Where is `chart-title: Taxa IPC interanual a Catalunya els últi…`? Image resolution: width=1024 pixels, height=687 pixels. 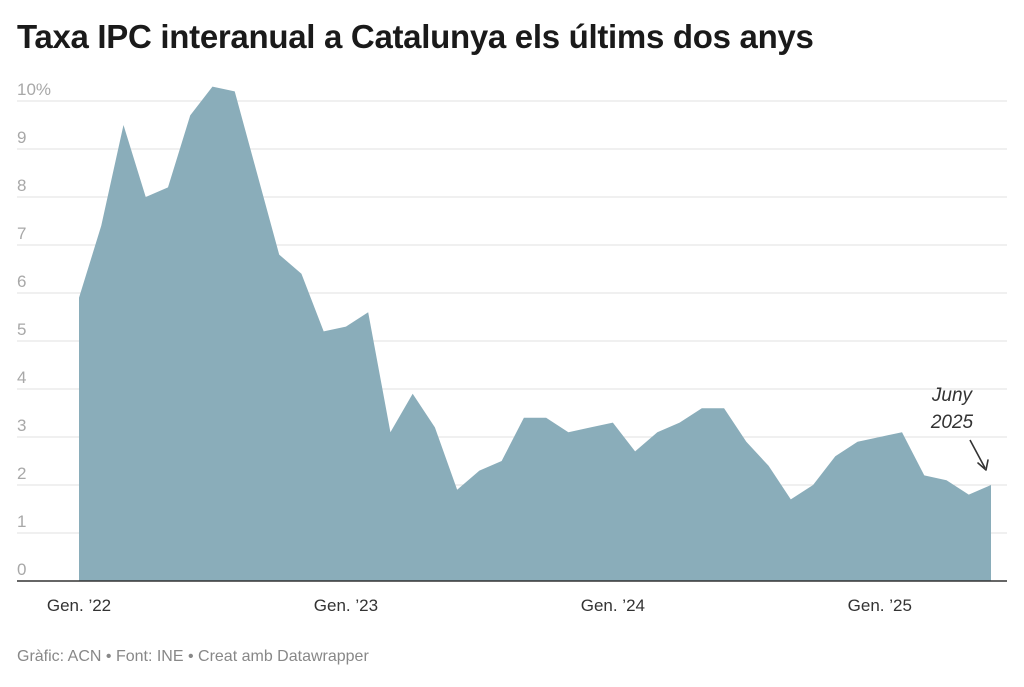 chart-title: Taxa IPC interanual a Catalunya els últi… is located at coordinates (415, 36).